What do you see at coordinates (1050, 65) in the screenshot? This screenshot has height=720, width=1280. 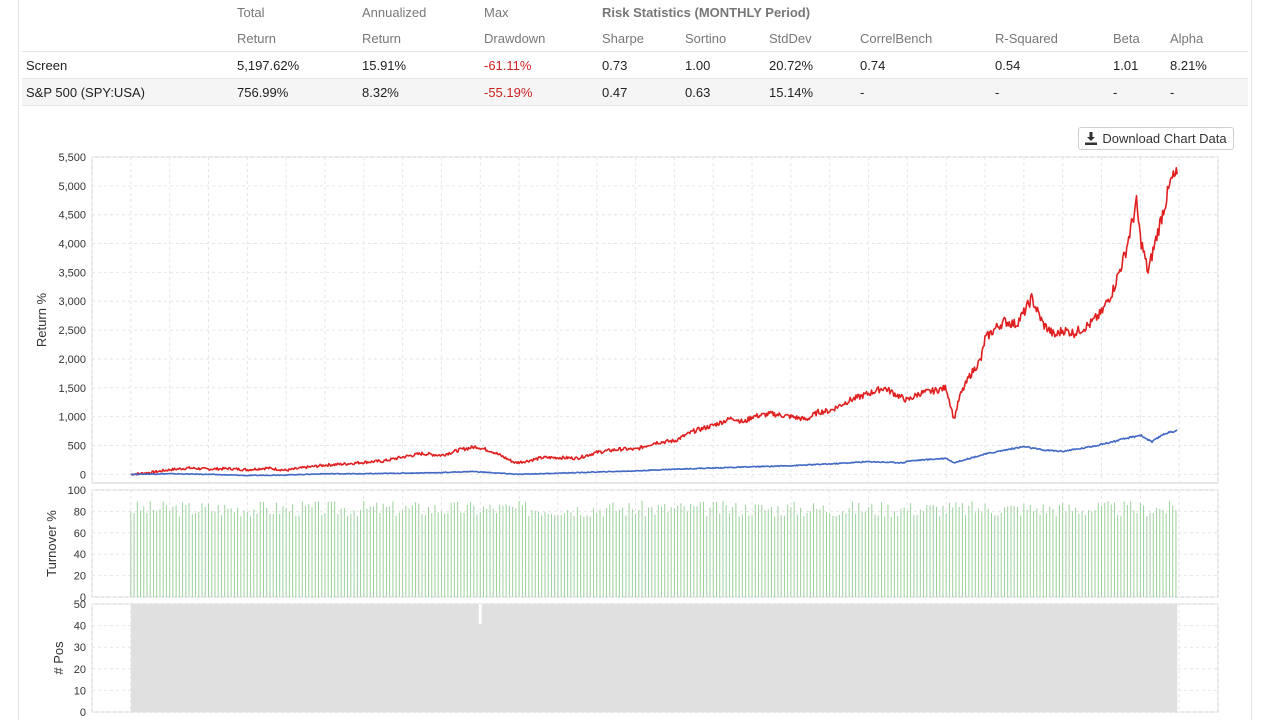 I see `r-squared: 0.54` at bounding box center [1050, 65].